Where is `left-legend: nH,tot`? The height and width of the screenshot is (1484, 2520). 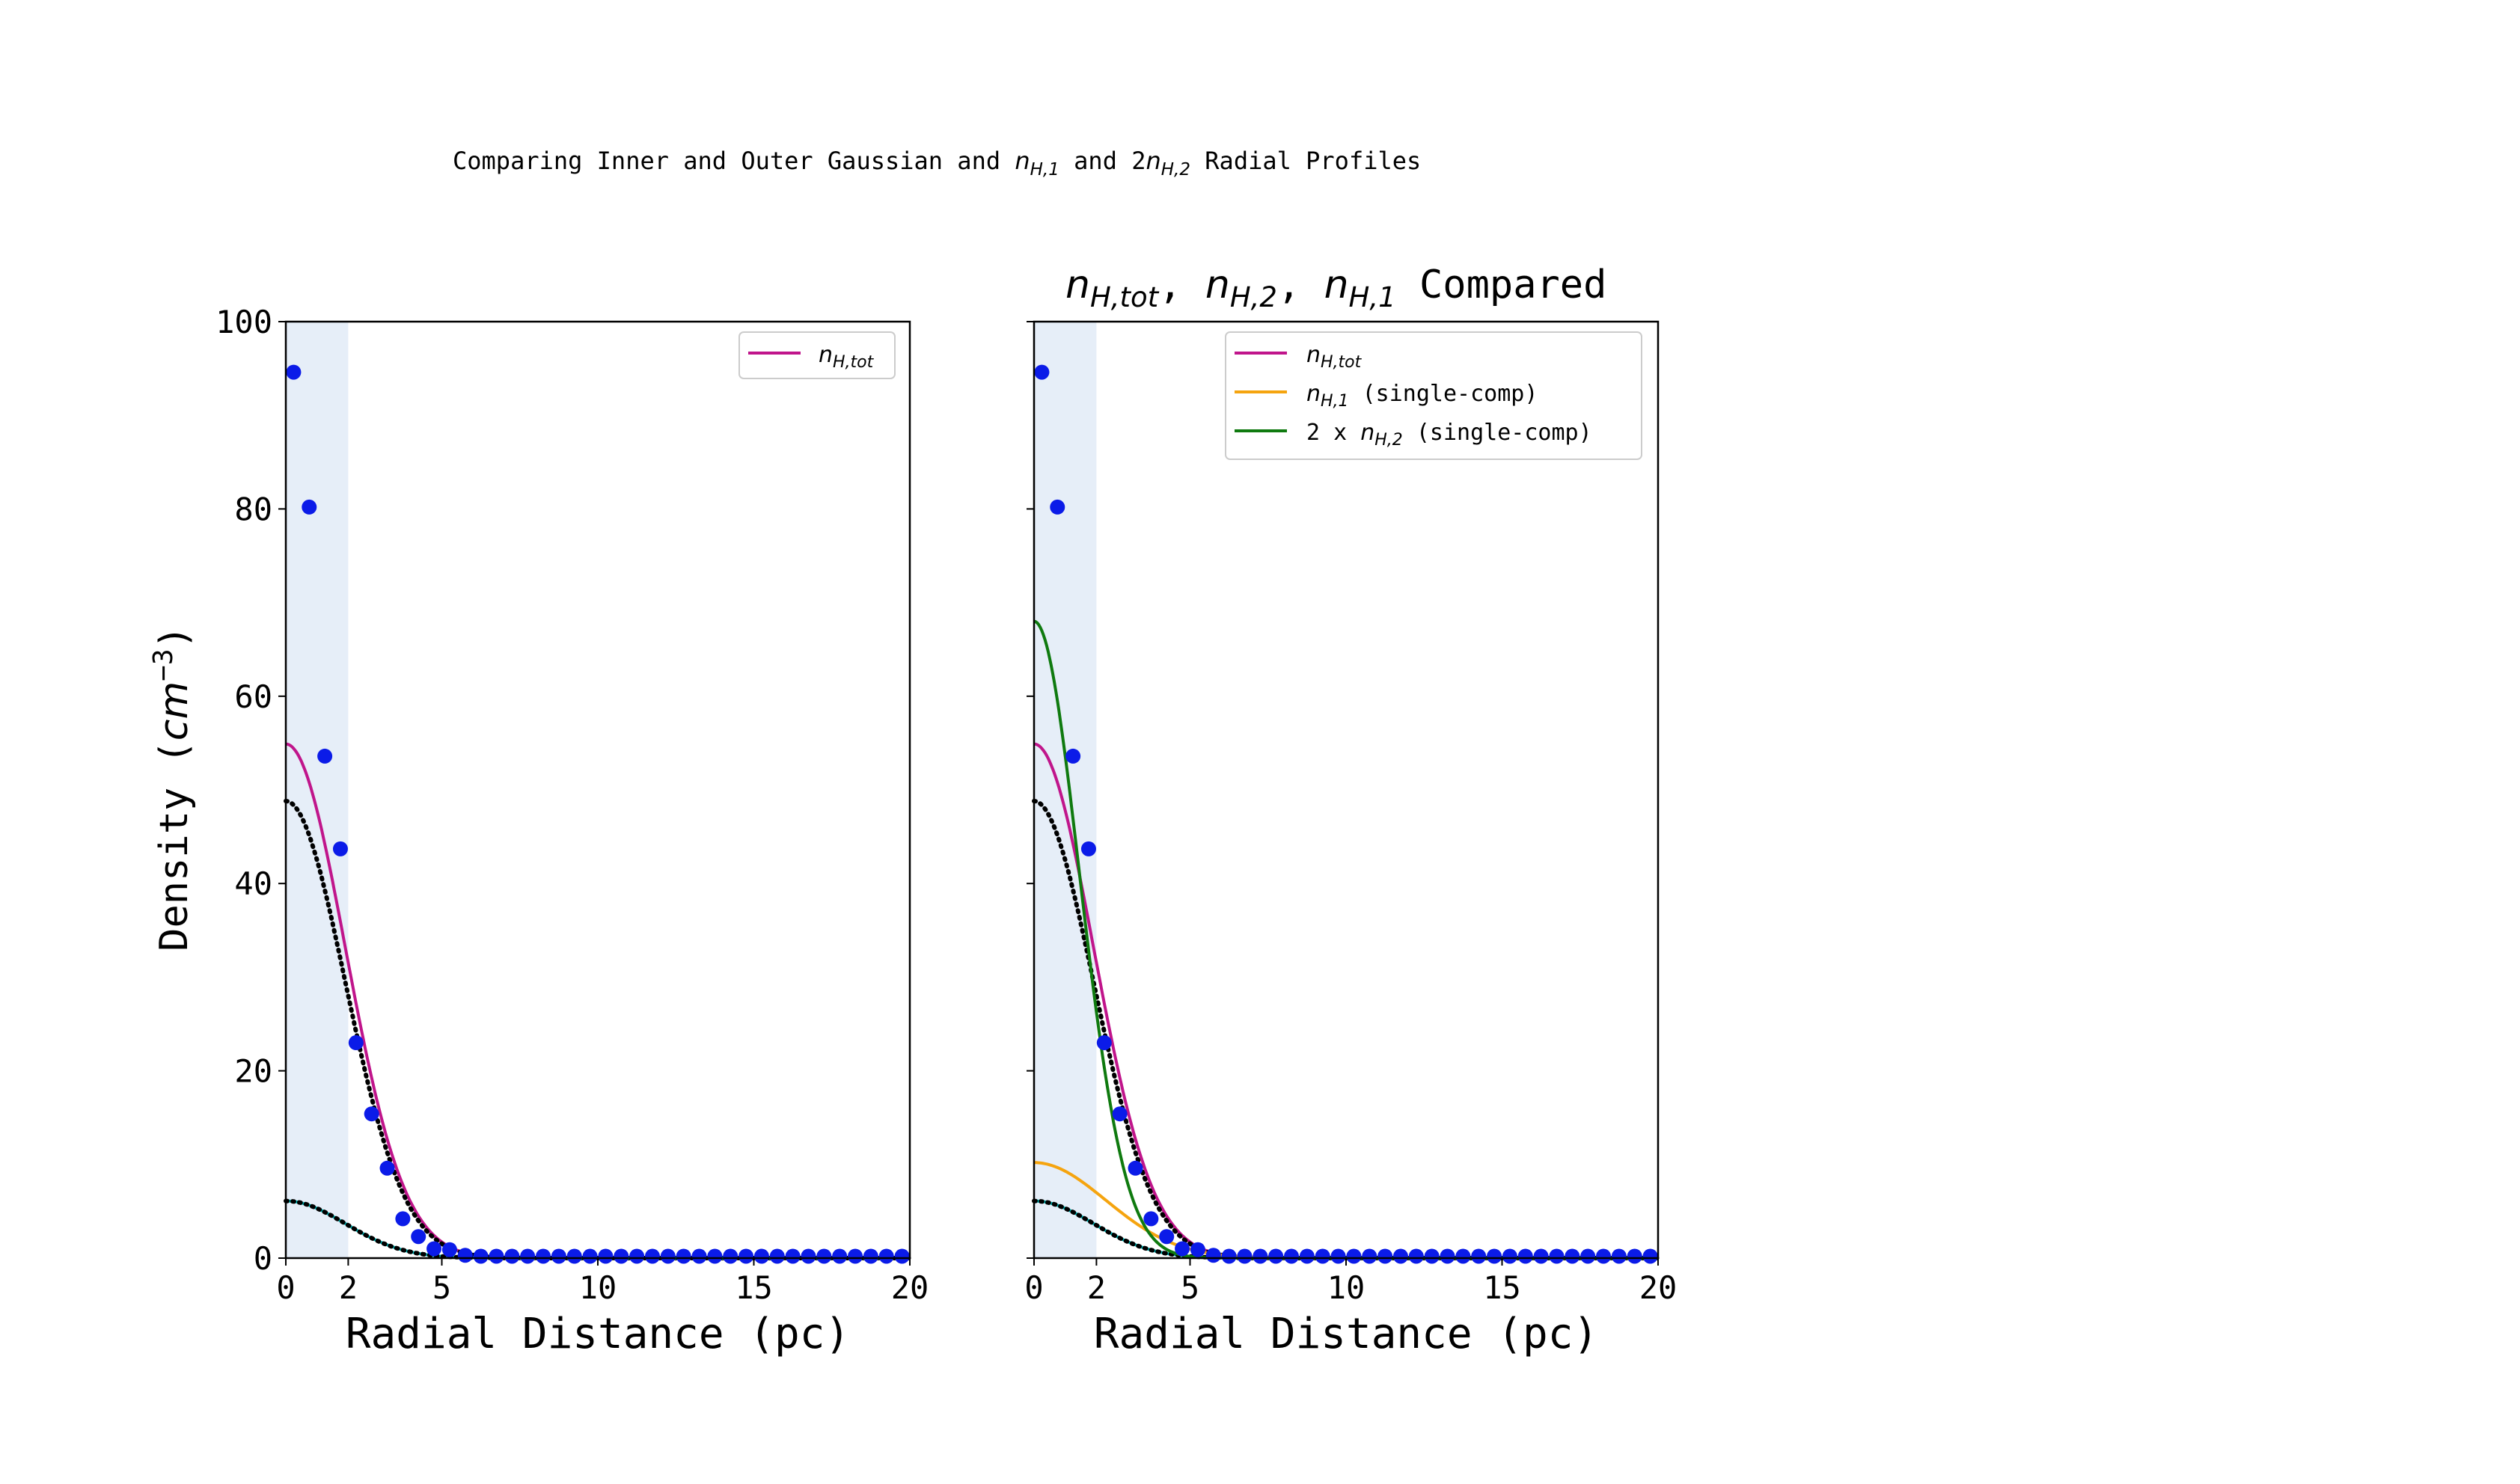
left-legend: nH,tot is located at coordinates (817, 355).